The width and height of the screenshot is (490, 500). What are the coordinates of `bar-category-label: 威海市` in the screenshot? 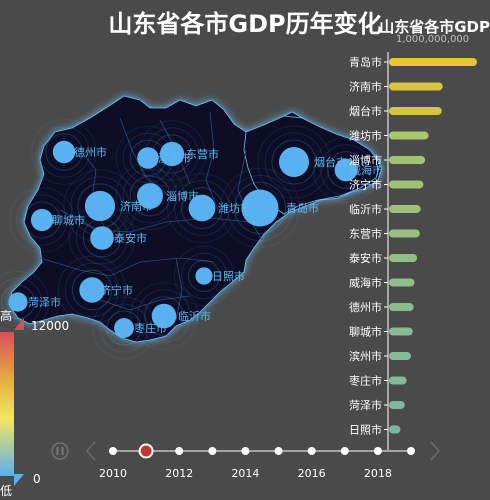 It's located at (365, 283).